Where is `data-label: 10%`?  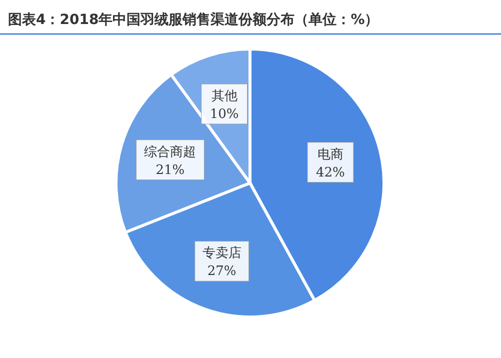
data-label: 10% is located at coordinates (224, 114).